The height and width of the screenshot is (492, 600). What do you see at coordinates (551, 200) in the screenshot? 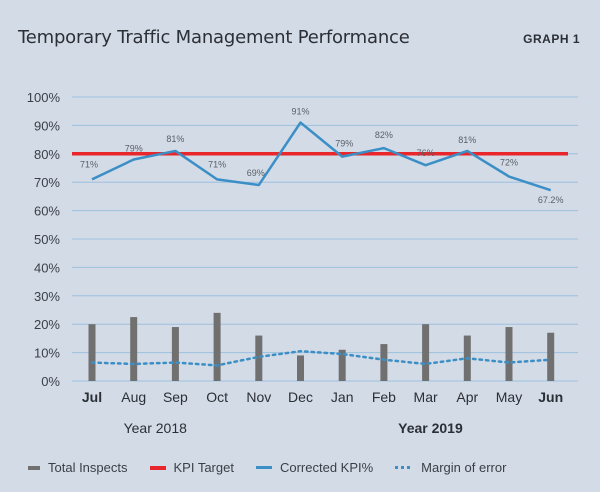
I see `data-label: 67.2%` at bounding box center [551, 200].